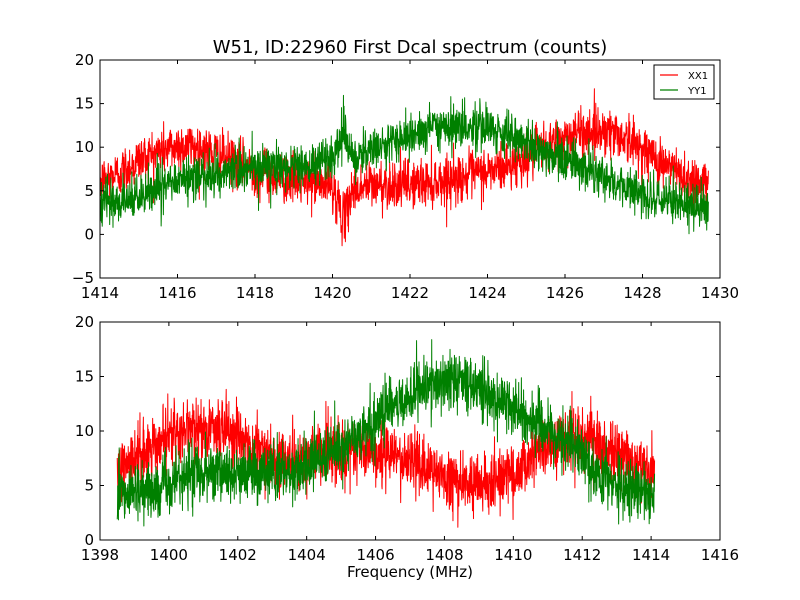  What do you see at coordinates (307, 555) in the screenshot?
I see `x-tick-label: 1404` at bounding box center [307, 555].